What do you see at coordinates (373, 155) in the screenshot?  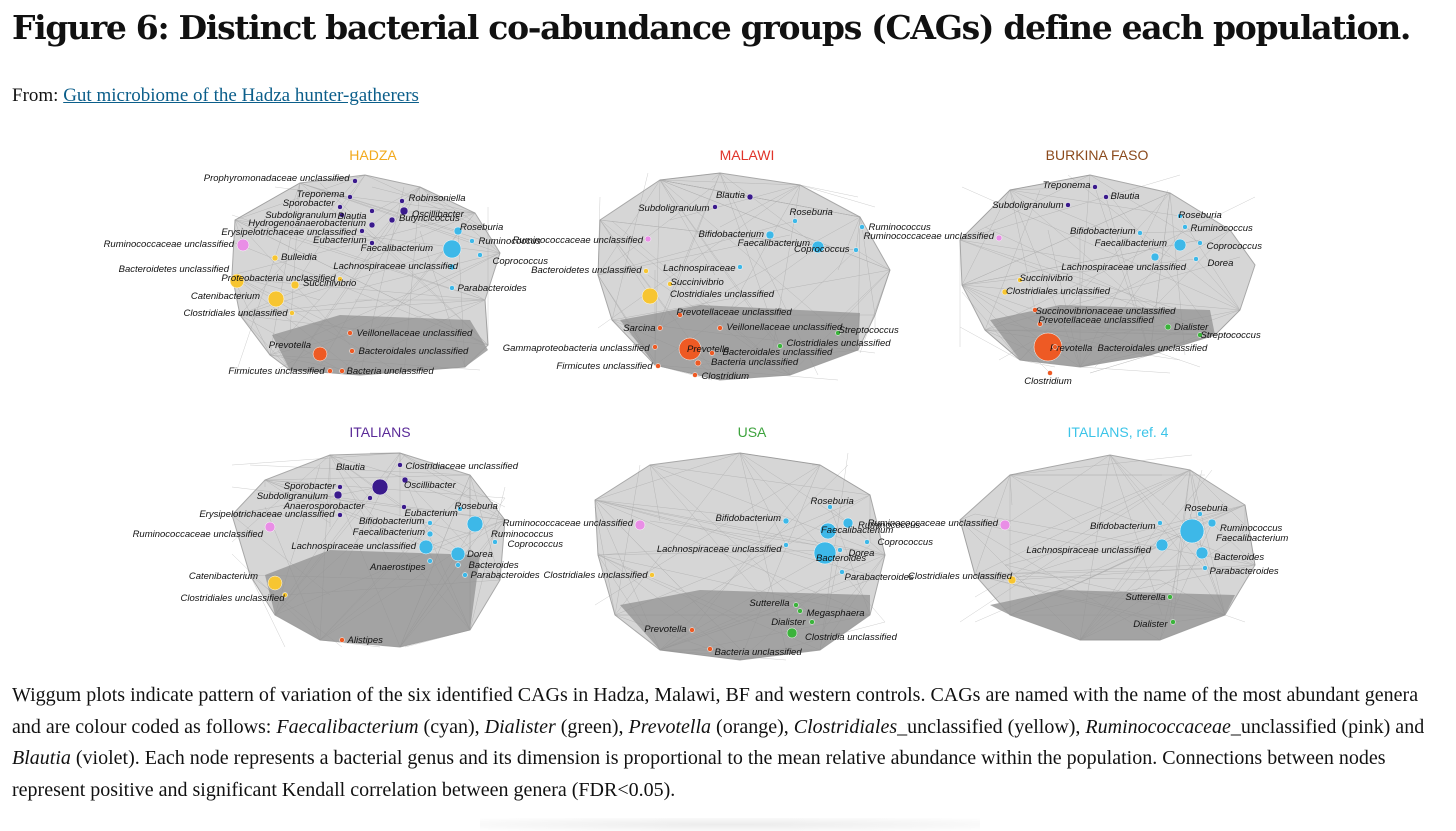 I see `panel-title: HADZA` at bounding box center [373, 155].